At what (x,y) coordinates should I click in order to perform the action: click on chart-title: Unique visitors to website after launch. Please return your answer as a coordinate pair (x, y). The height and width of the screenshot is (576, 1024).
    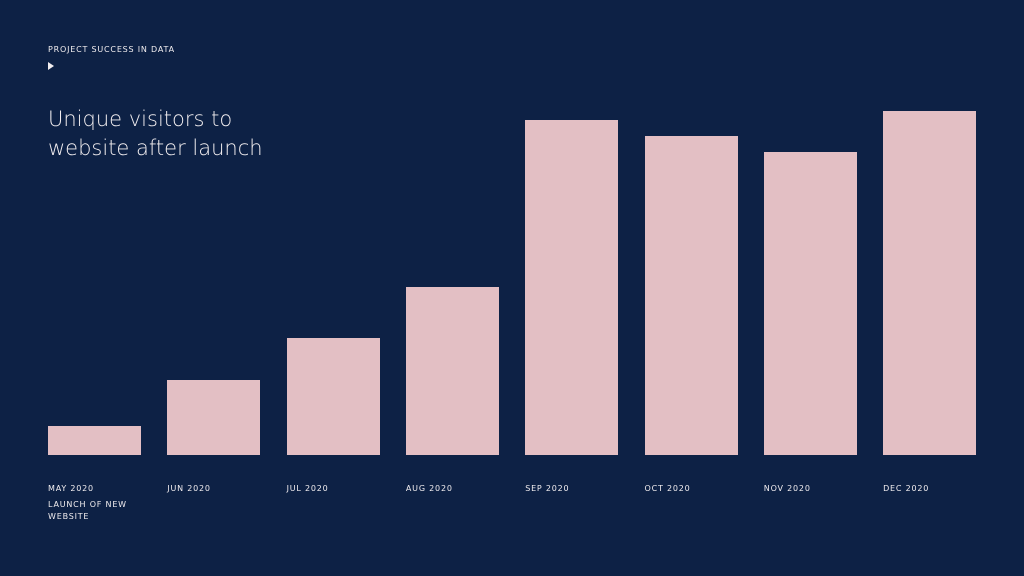
    Looking at the image, I should click on (155, 133).